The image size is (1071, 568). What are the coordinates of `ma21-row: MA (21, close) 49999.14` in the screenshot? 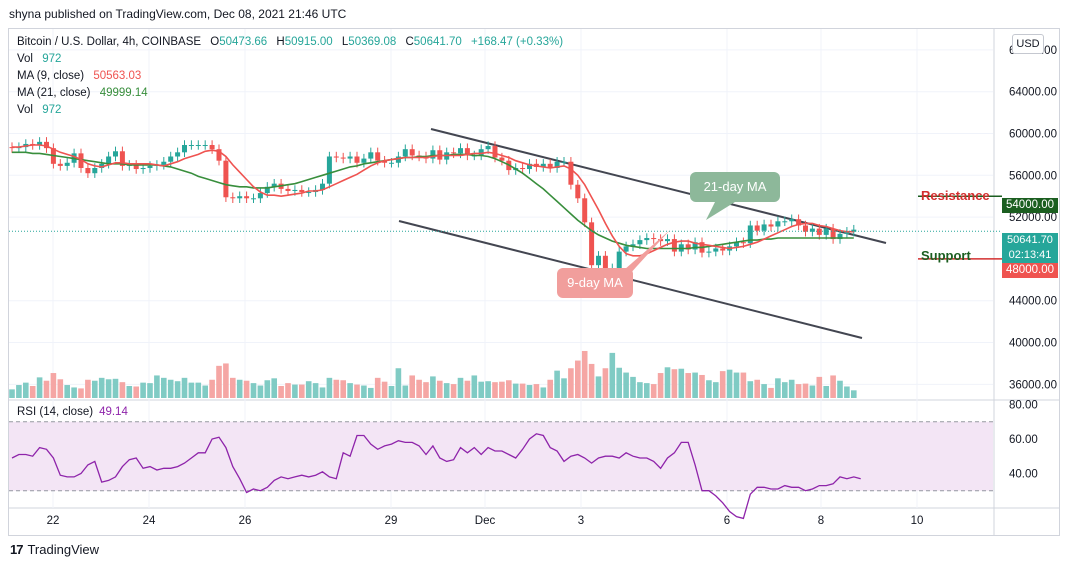 It's located at (290, 93).